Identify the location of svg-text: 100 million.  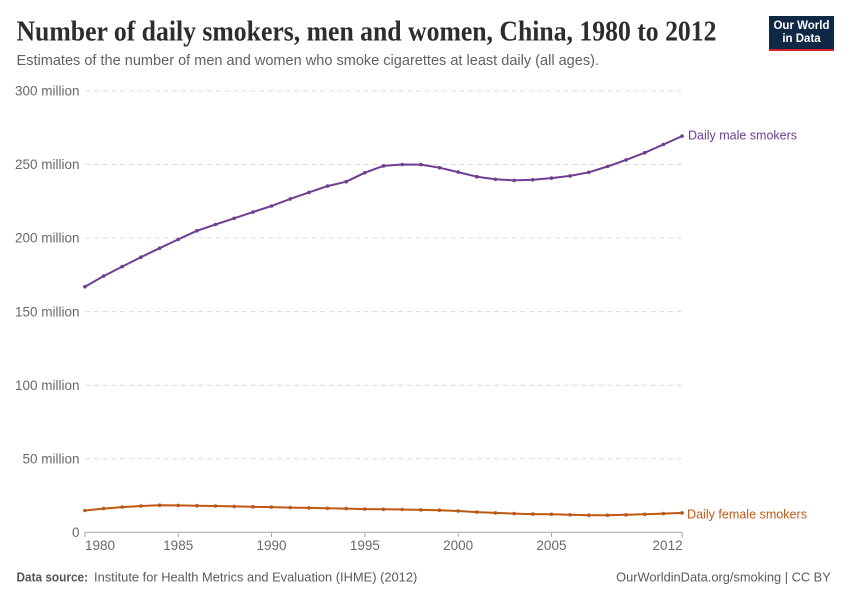
(47, 385).